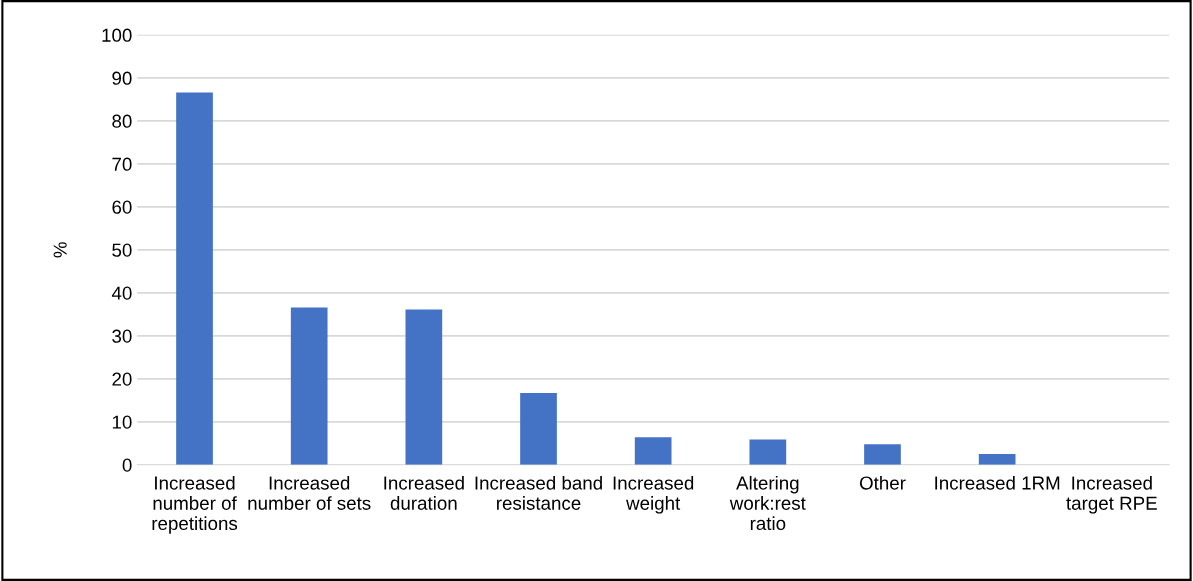  What do you see at coordinates (653, 494) in the screenshot?
I see `x-tick-label: Increased weight` at bounding box center [653, 494].